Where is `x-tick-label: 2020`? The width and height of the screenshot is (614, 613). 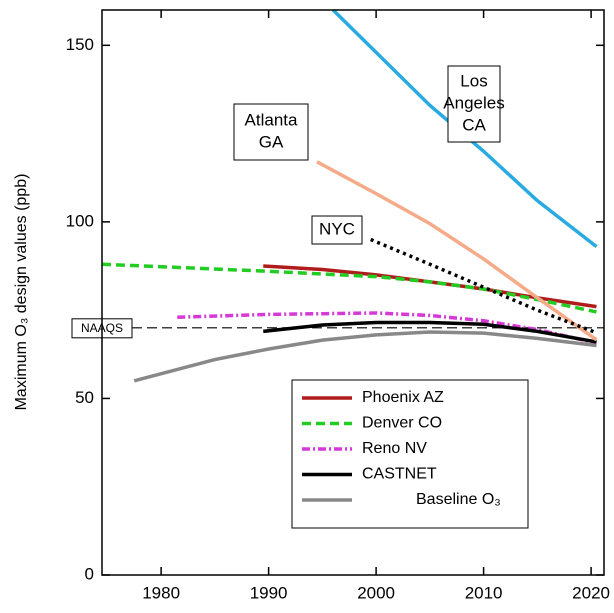 x-tick-label: 2020 is located at coordinates (591, 592).